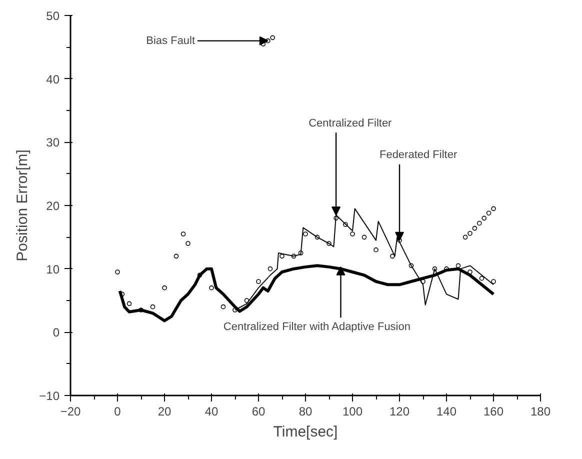  Describe the element at coordinates (171, 40) in the screenshot. I see `annotation: Bias Fault` at that location.